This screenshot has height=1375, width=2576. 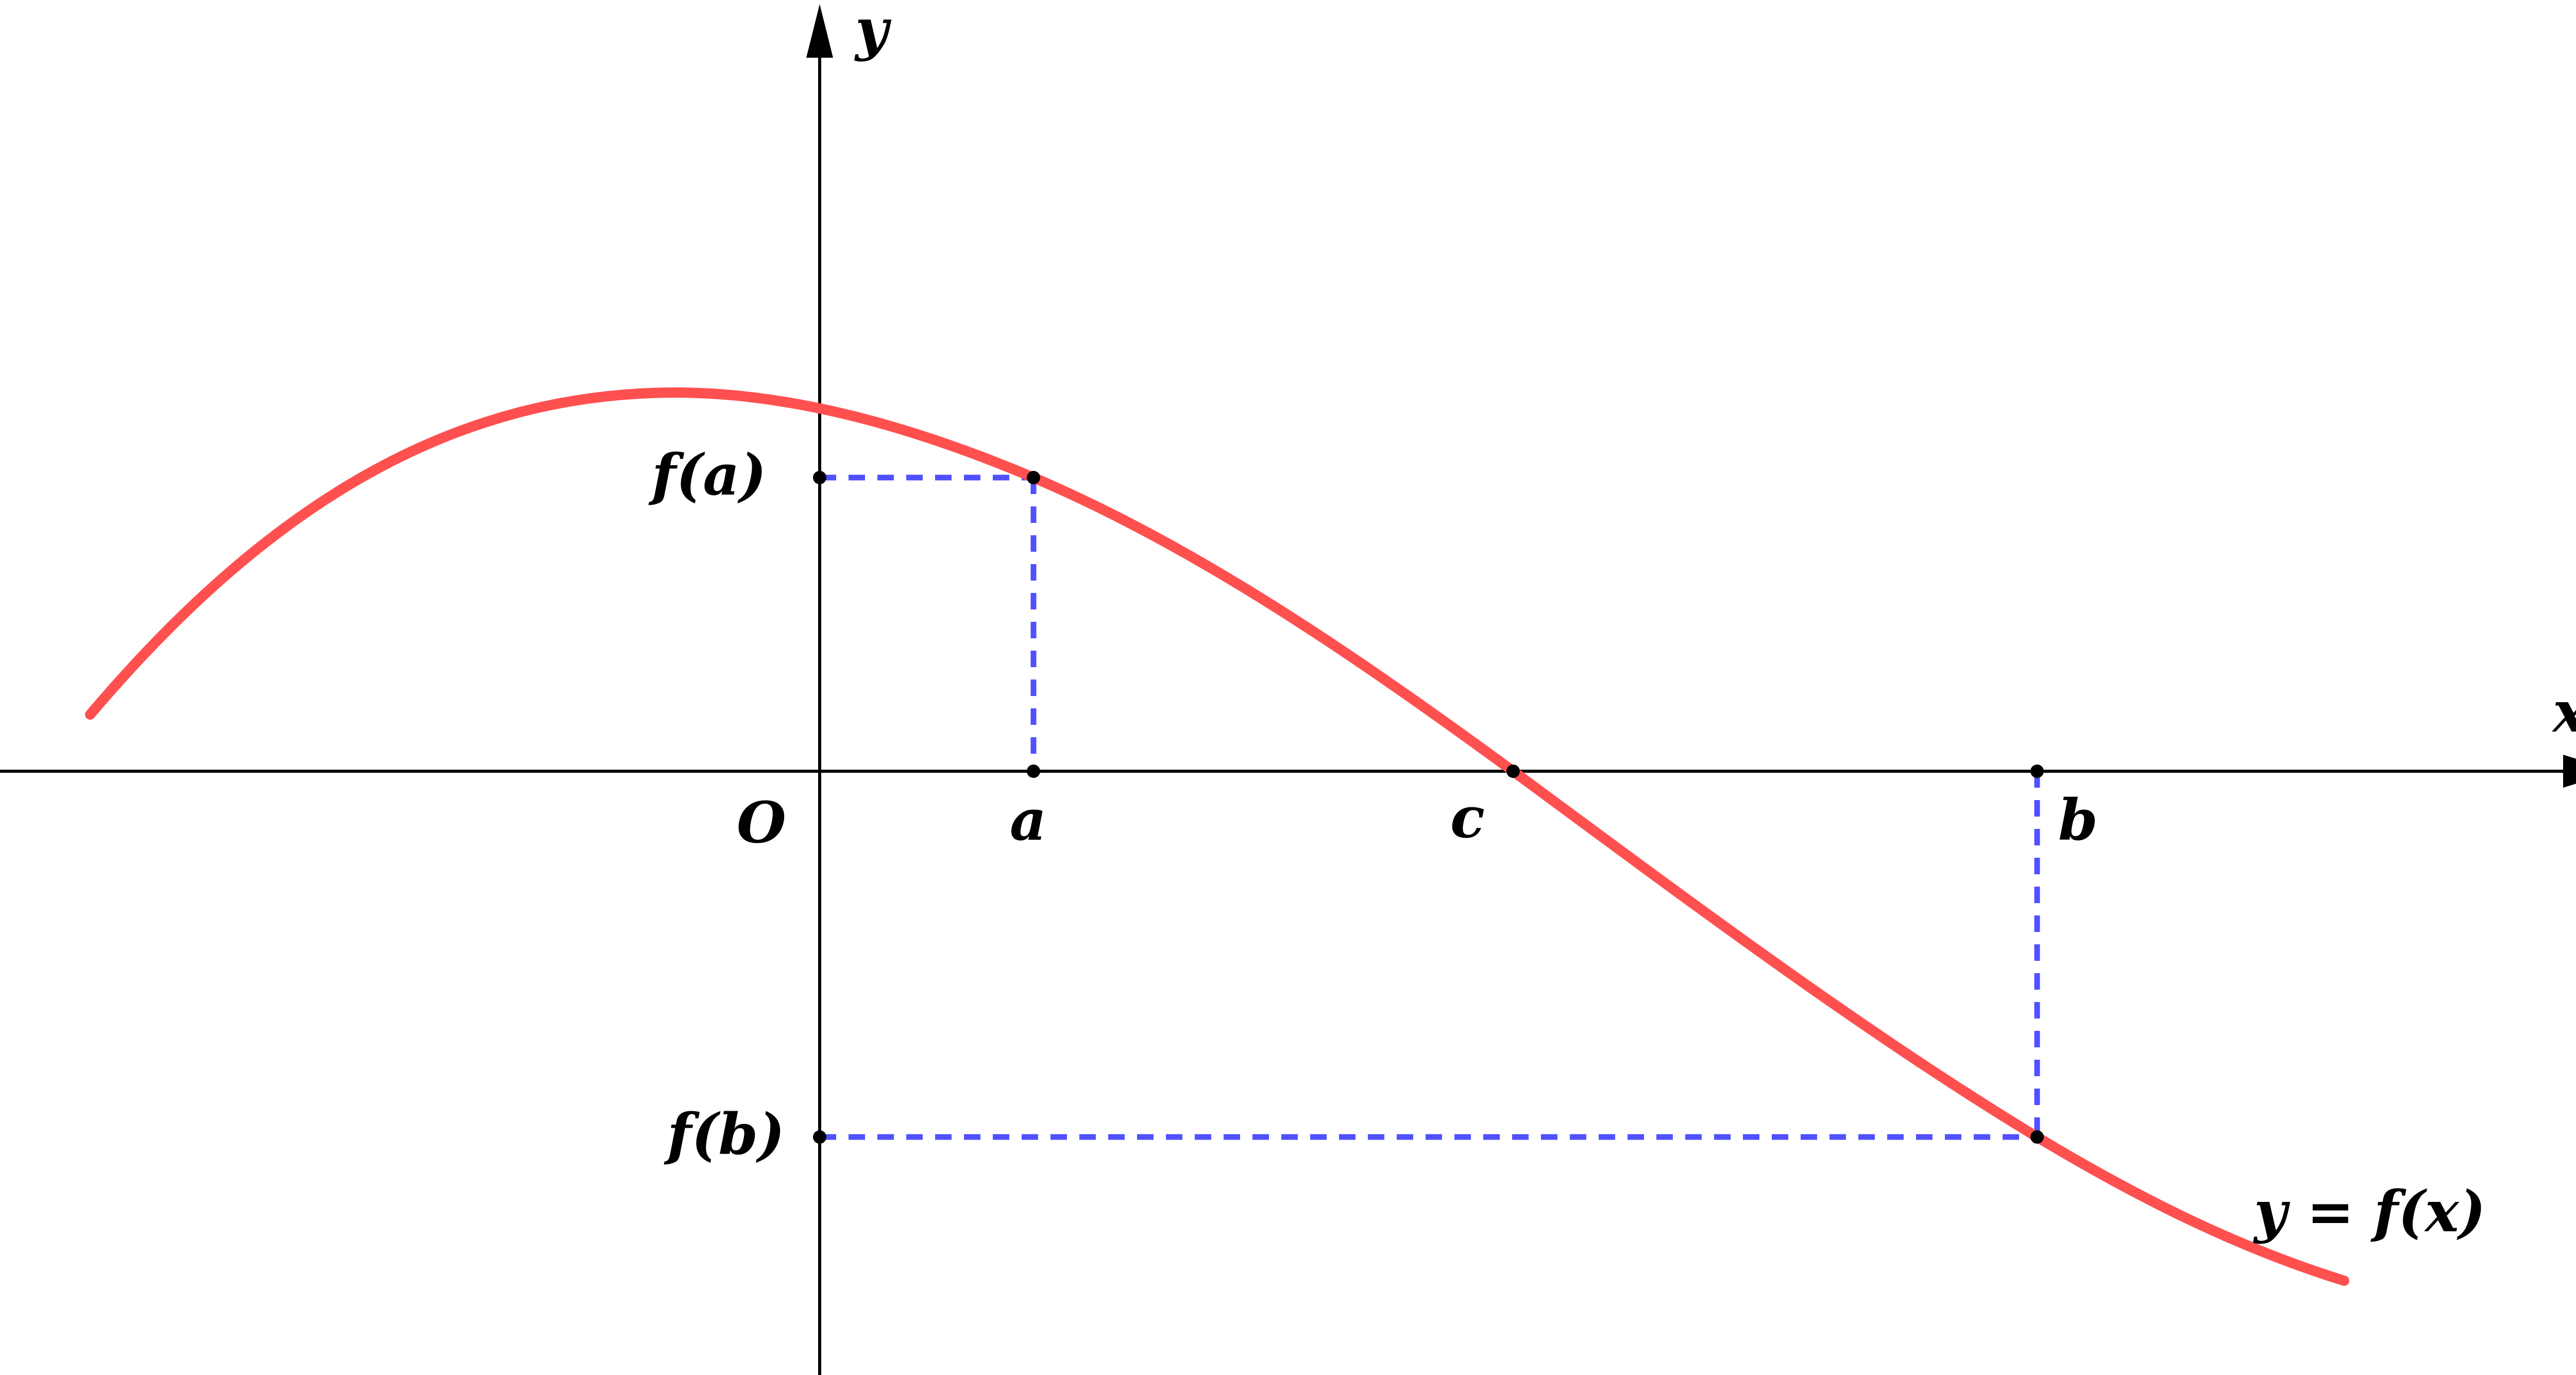 What do you see at coordinates (819, 477) in the screenshot?
I see `point-fa-on-y-axis` at bounding box center [819, 477].